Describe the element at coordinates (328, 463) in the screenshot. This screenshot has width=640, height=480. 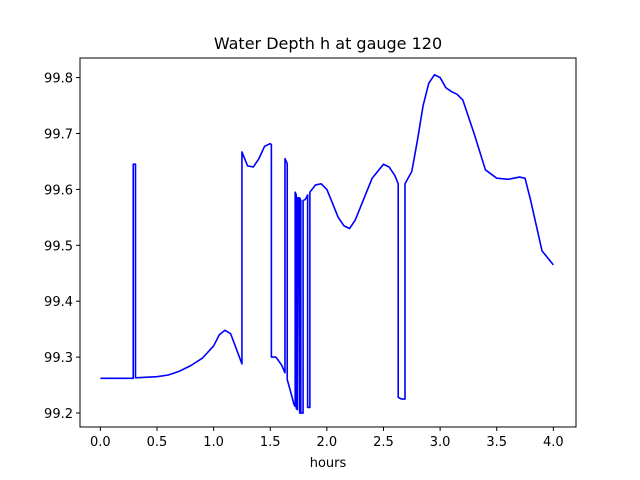
I see `x-axis-label: hours` at that location.